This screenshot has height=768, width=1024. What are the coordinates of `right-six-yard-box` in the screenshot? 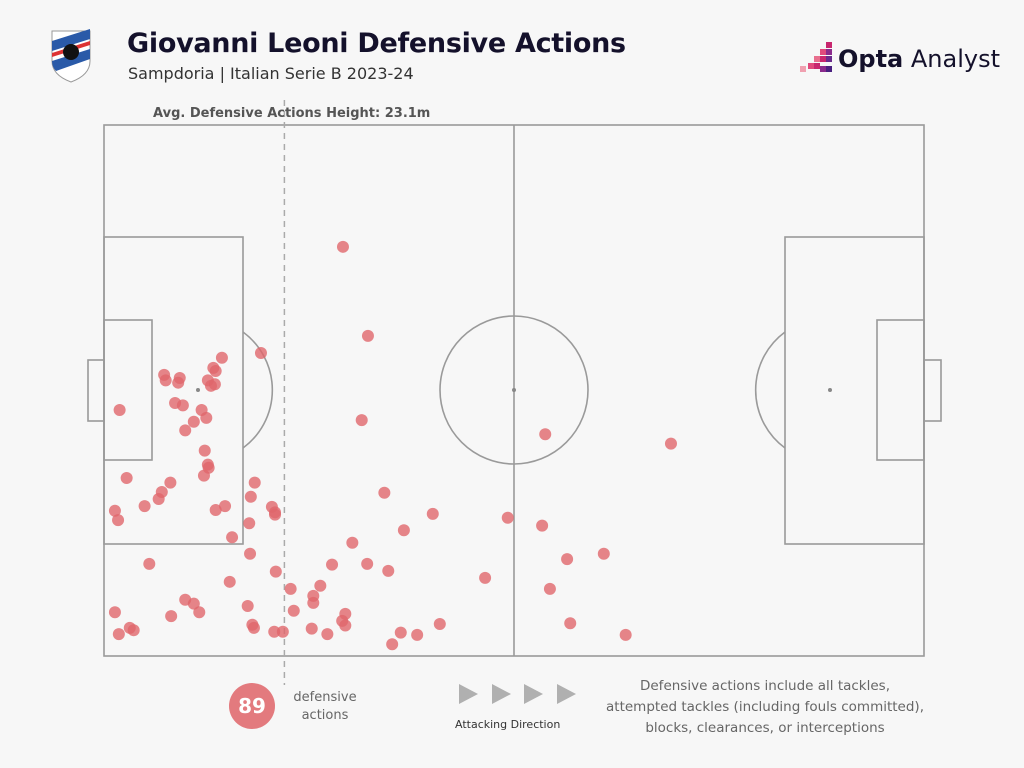 It's located at (900, 390).